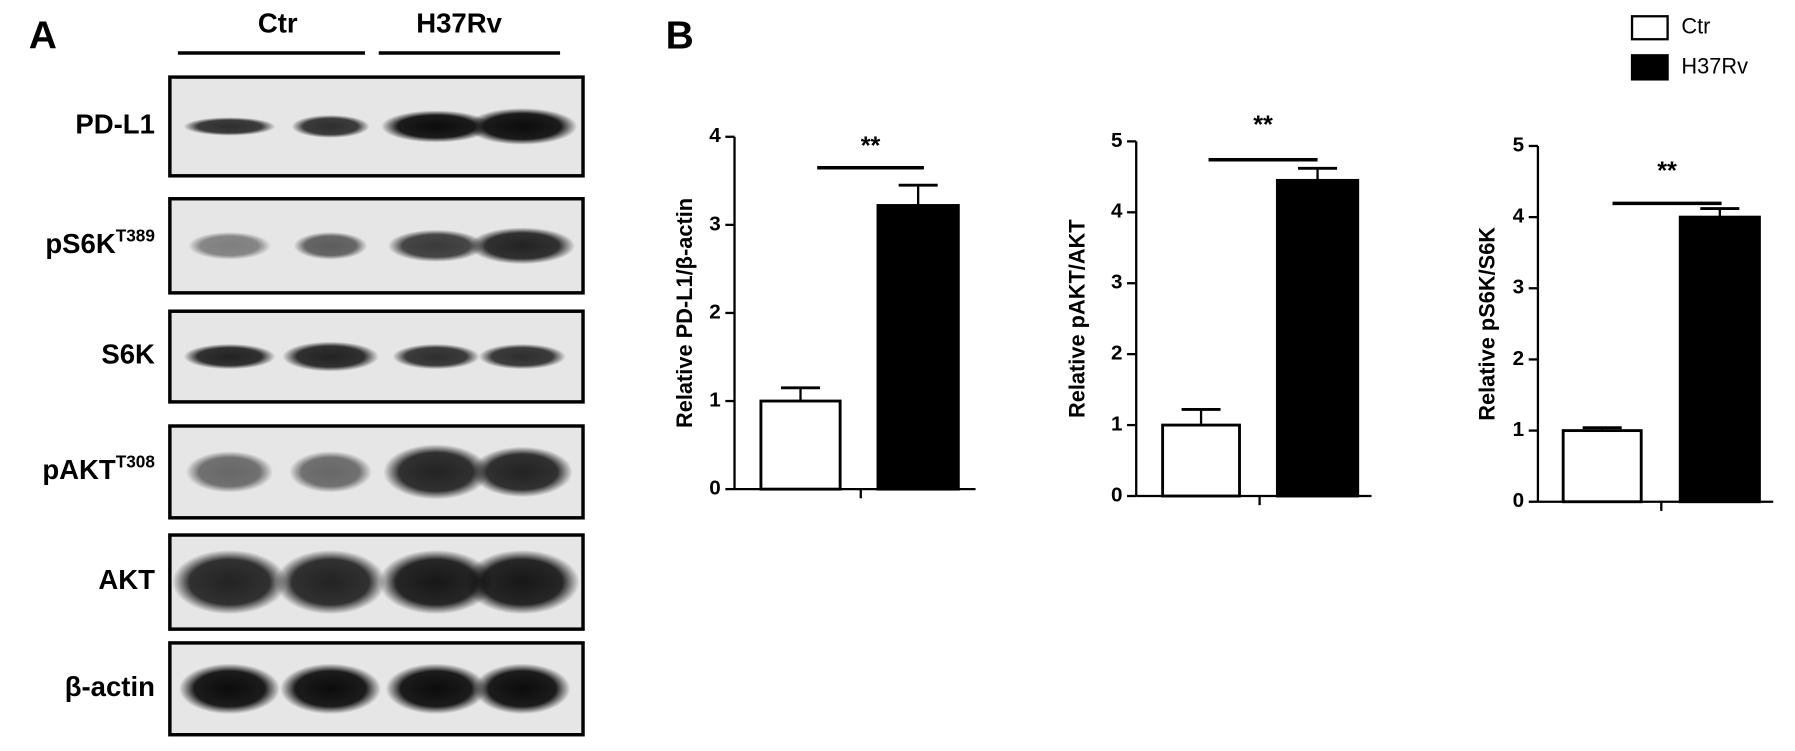 The height and width of the screenshot is (751, 1795). I want to click on row-label-text: AKT, so click(126, 579).